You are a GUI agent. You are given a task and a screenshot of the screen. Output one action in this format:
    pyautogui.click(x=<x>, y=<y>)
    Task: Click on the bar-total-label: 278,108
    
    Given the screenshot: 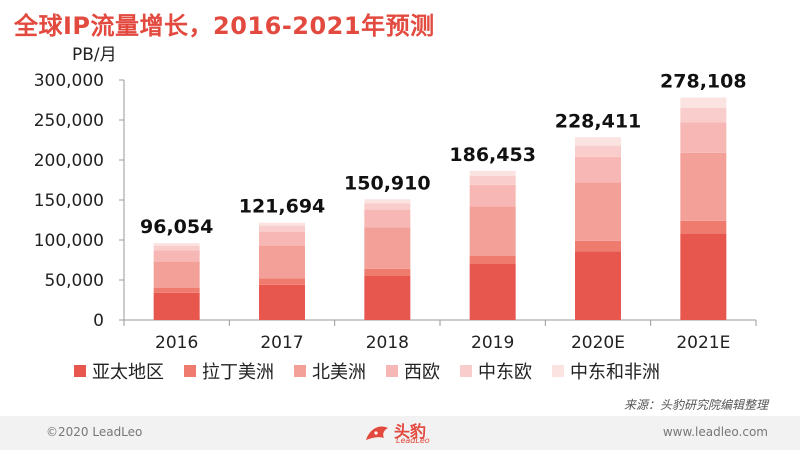 What is the action you would take?
    pyautogui.click(x=703, y=82)
    